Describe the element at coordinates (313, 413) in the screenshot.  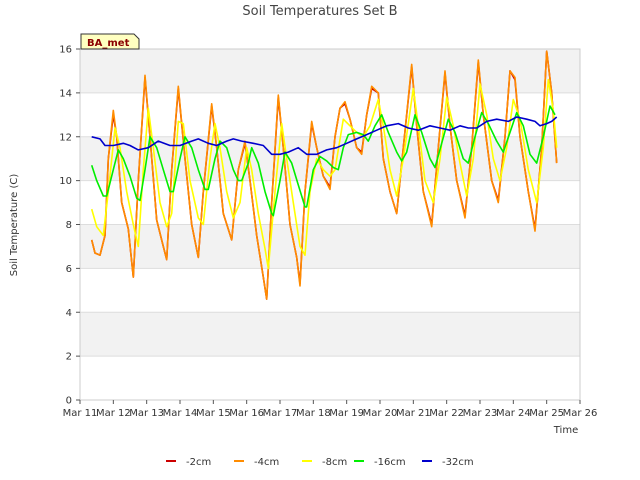
I see `x-tick-label: Mar 18` at that location.